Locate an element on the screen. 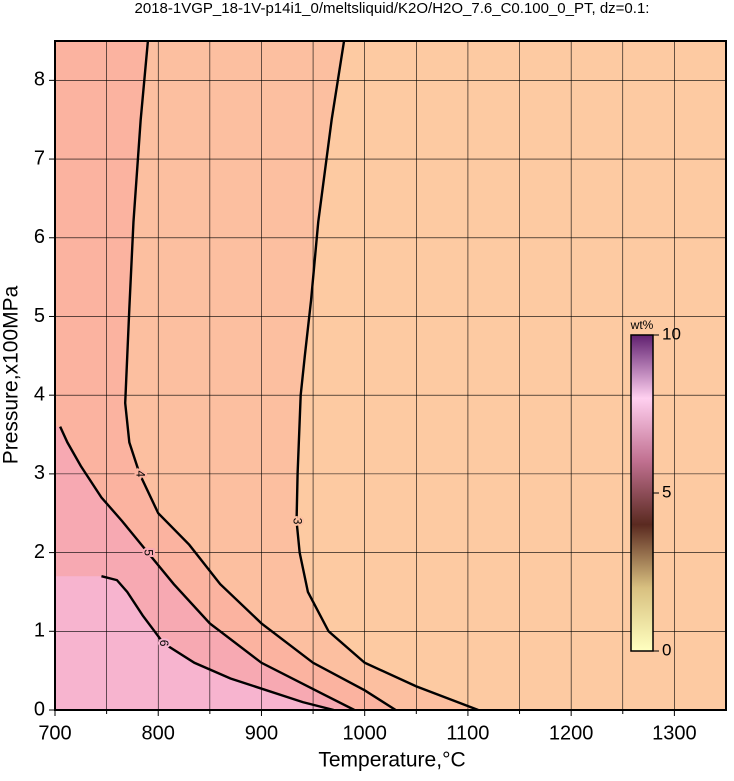 This screenshot has height=781, width=734. contour-label: 4 is located at coordinates (140, 474).